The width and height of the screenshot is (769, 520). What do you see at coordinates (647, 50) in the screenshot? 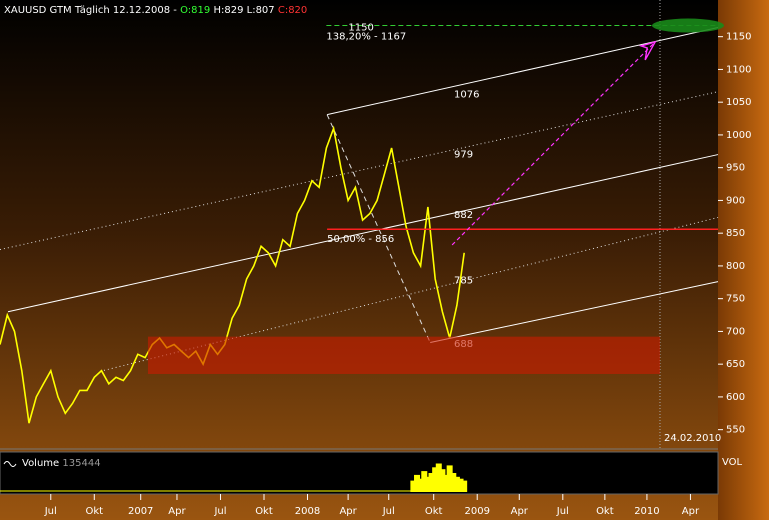
I see `arrow-head` at bounding box center [647, 50].